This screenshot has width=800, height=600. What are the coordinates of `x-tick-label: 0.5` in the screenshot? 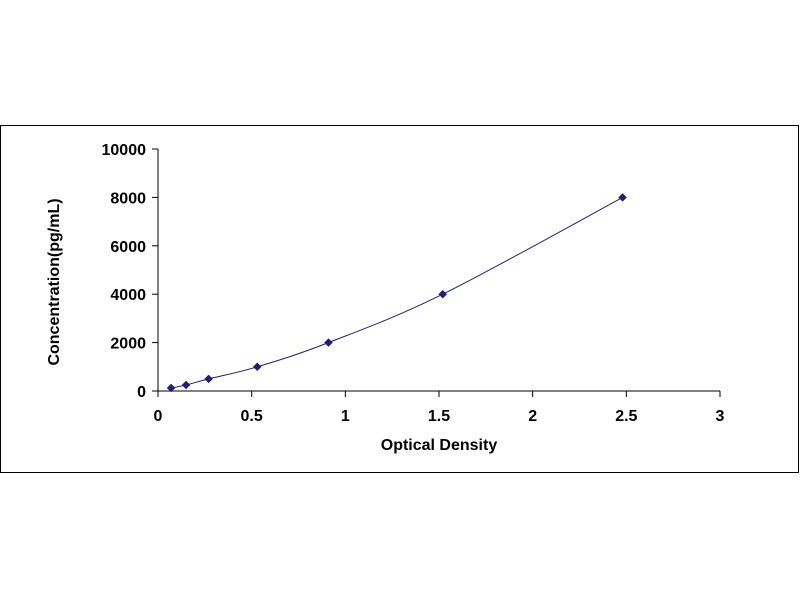 It's located at (252, 416).